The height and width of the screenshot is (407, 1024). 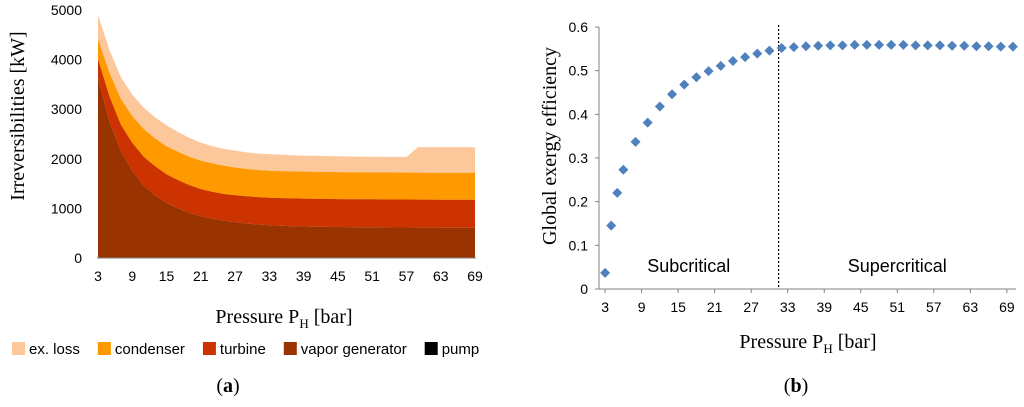 I want to click on legend-item: condenser, so click(x=141, y=349).